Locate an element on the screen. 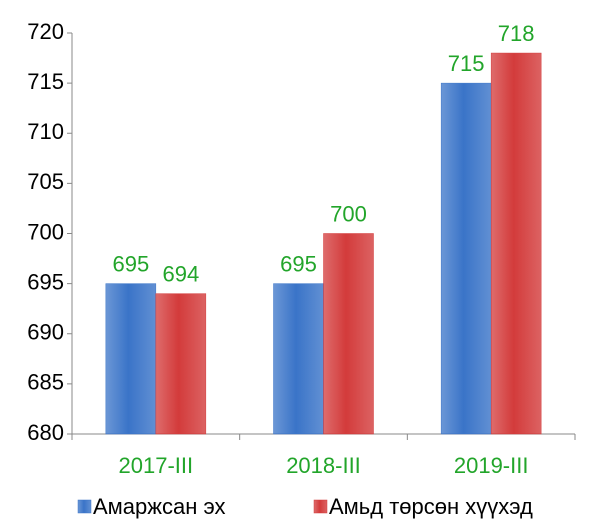  y-tick-label: 700 is located at coordinates (45, 231).